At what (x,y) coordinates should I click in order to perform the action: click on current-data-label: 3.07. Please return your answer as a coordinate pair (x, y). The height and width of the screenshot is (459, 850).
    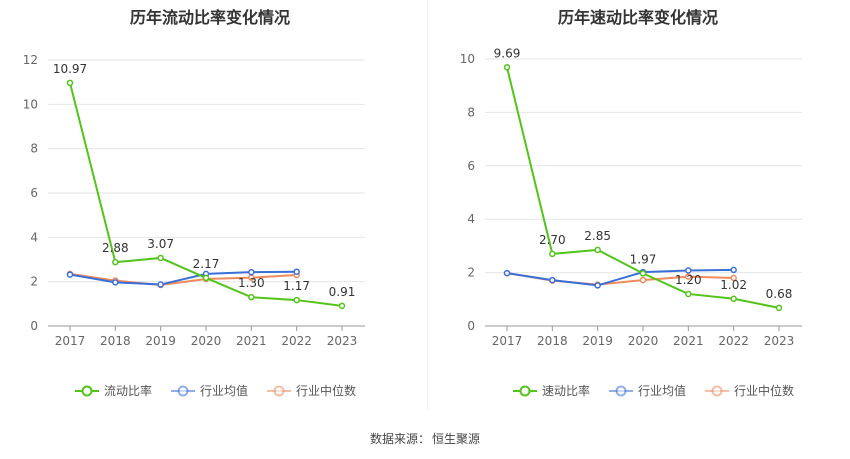
    Looking at the image, I should click on (160, 244).